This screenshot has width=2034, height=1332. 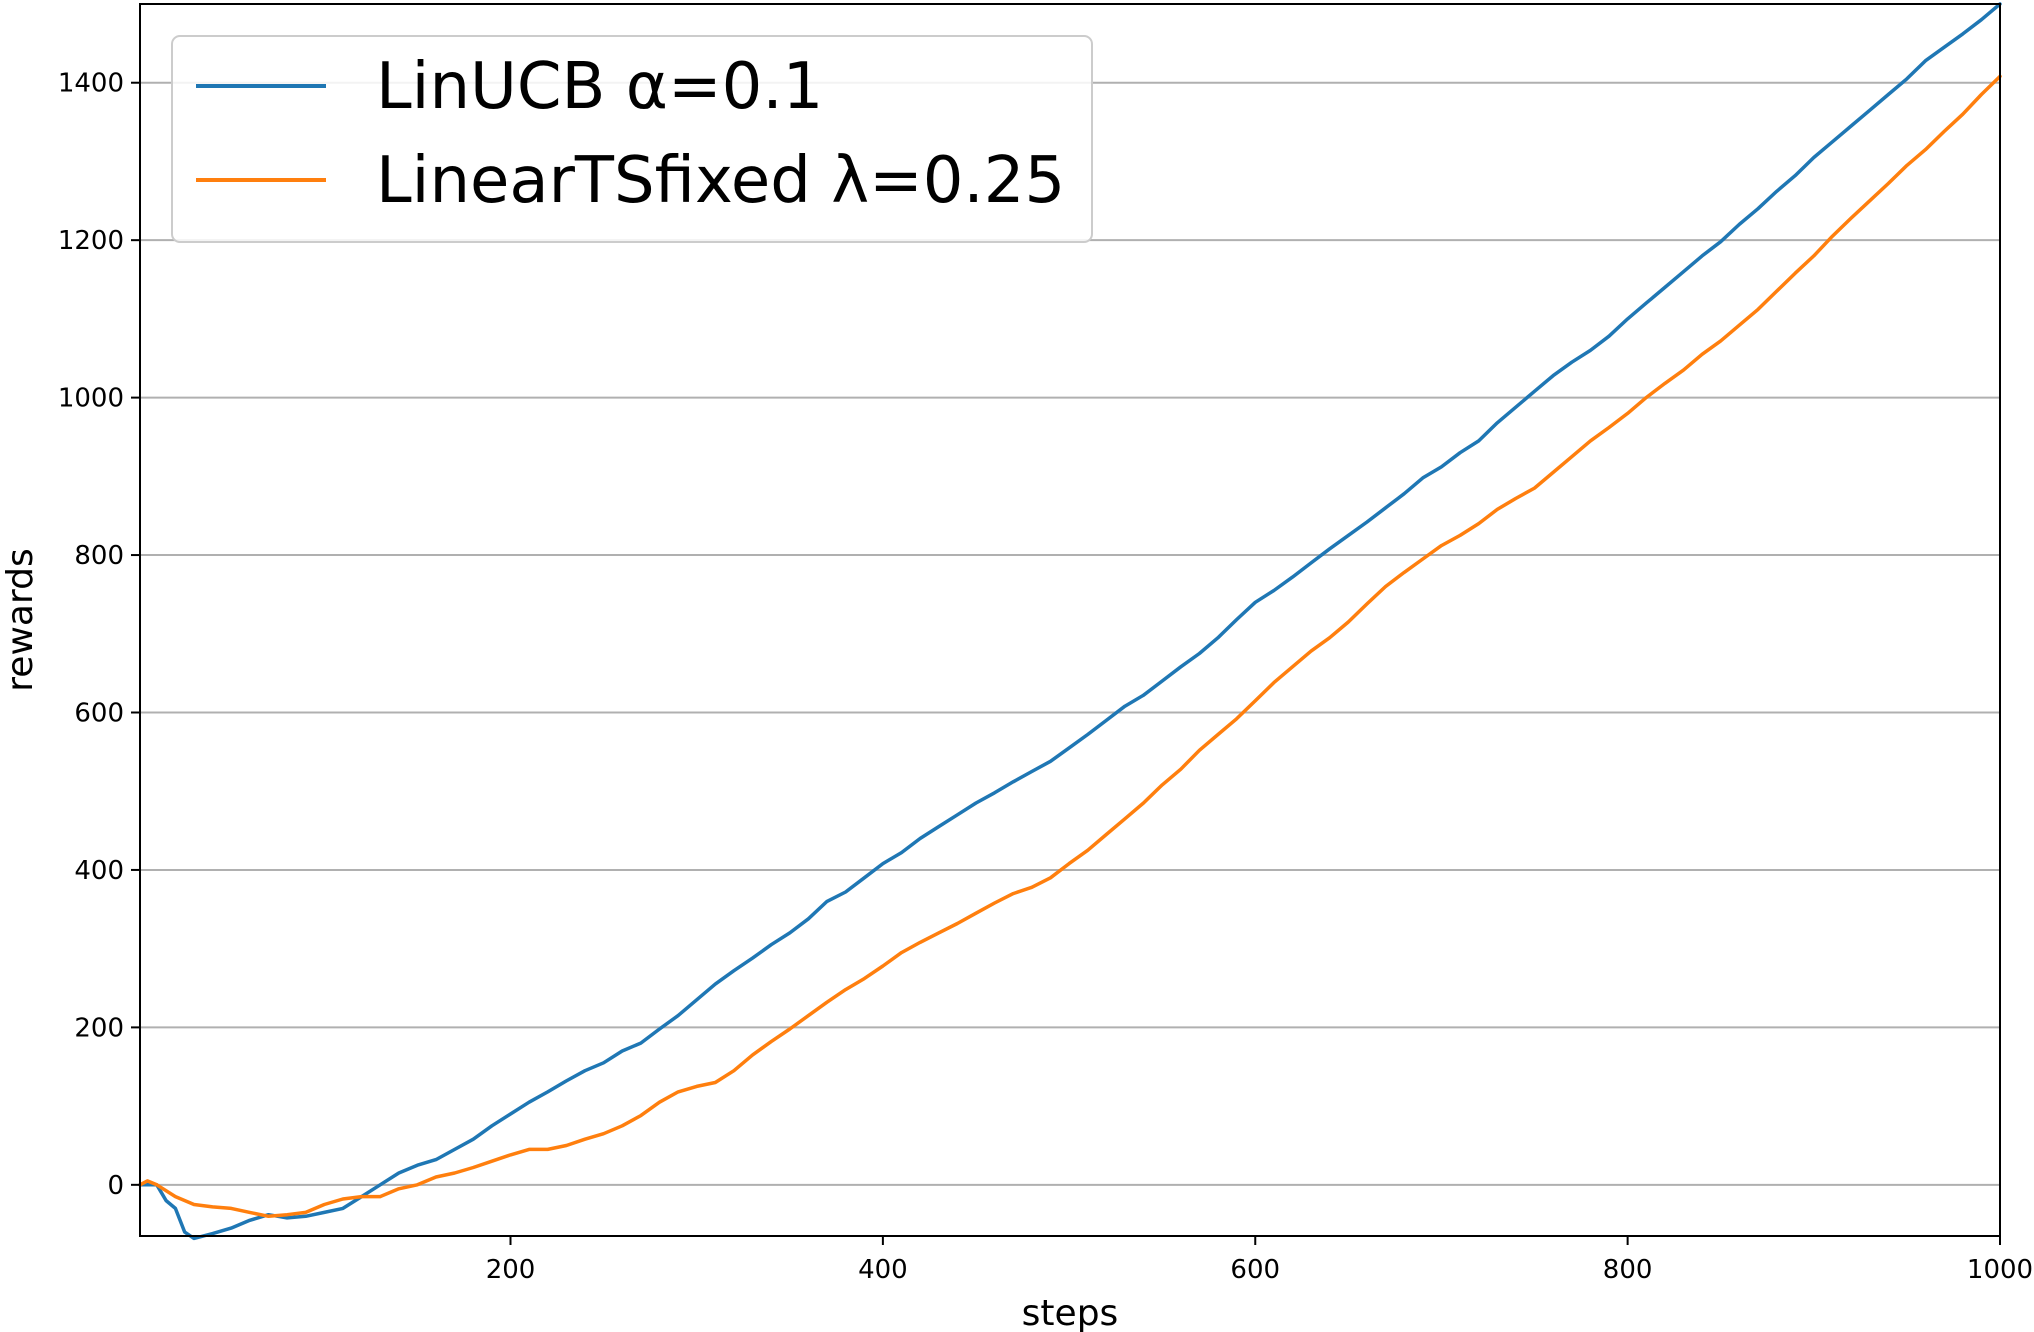 I want to click on x-tick-label: 800, so click(x=1628, y=1270).